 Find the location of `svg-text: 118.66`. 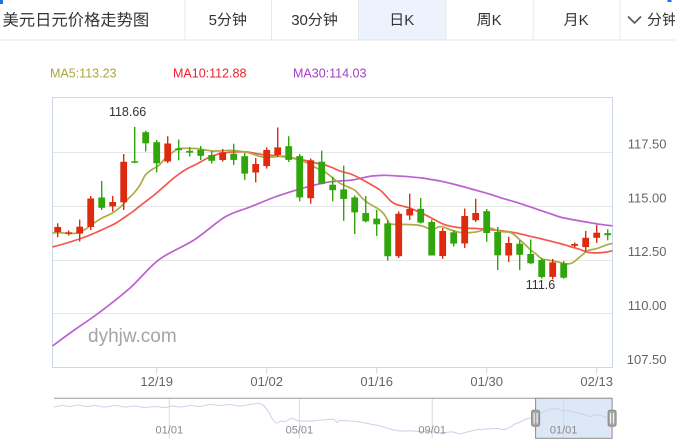

svg-text: 118.66 is located at coordinates (127, 112).